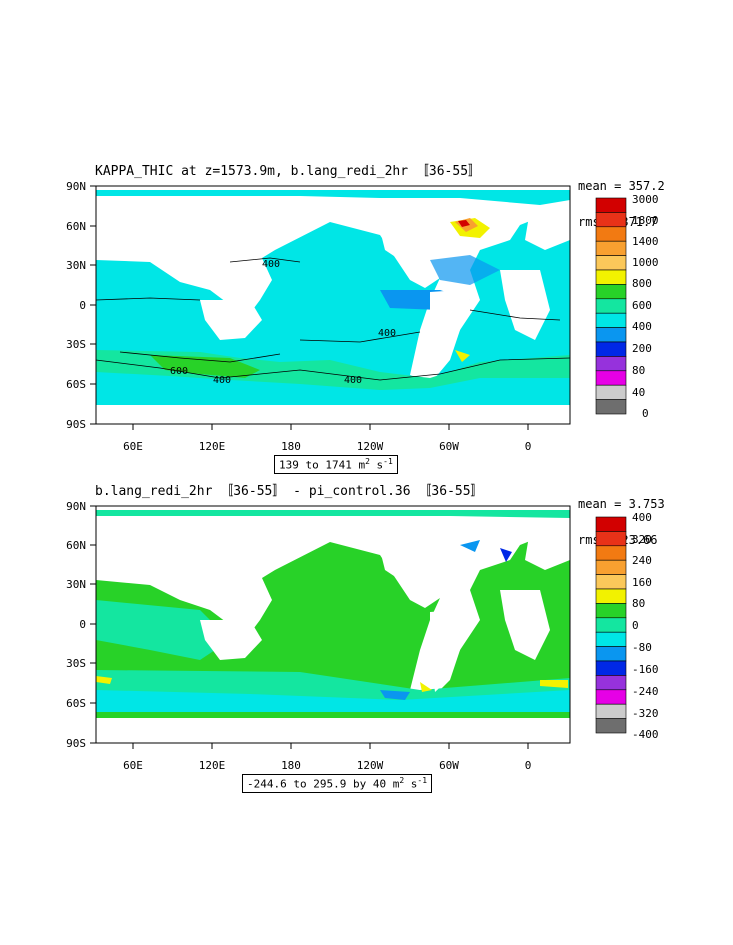  What do you see at coordinates (323, 784) in the screenshot?
I see `bottom-range-text: -244.6 to 295.9 by 40 m` at bounding box center [323, 784].